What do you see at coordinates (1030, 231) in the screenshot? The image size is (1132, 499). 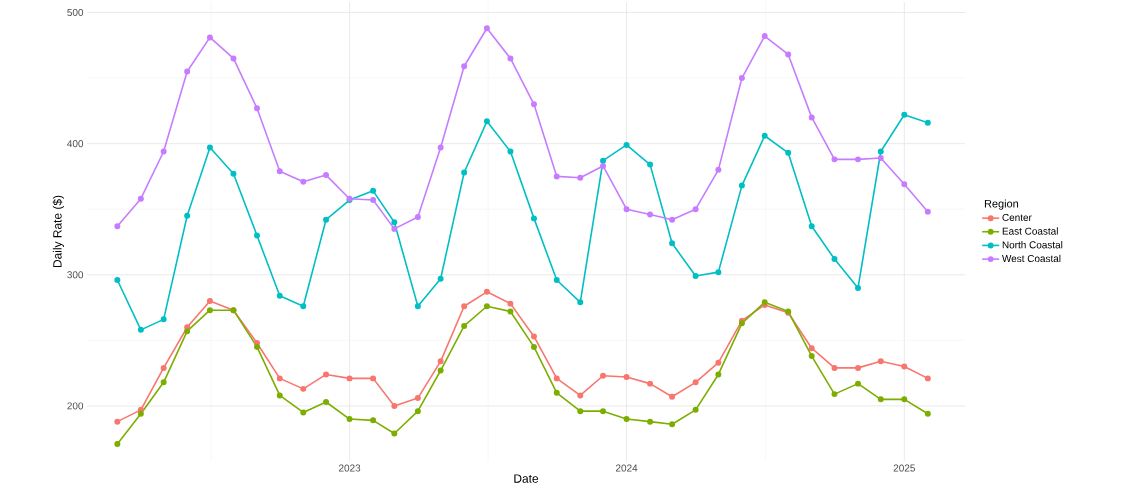 I see `legend-label: East Coastal` at bounding box center [1030, 231].